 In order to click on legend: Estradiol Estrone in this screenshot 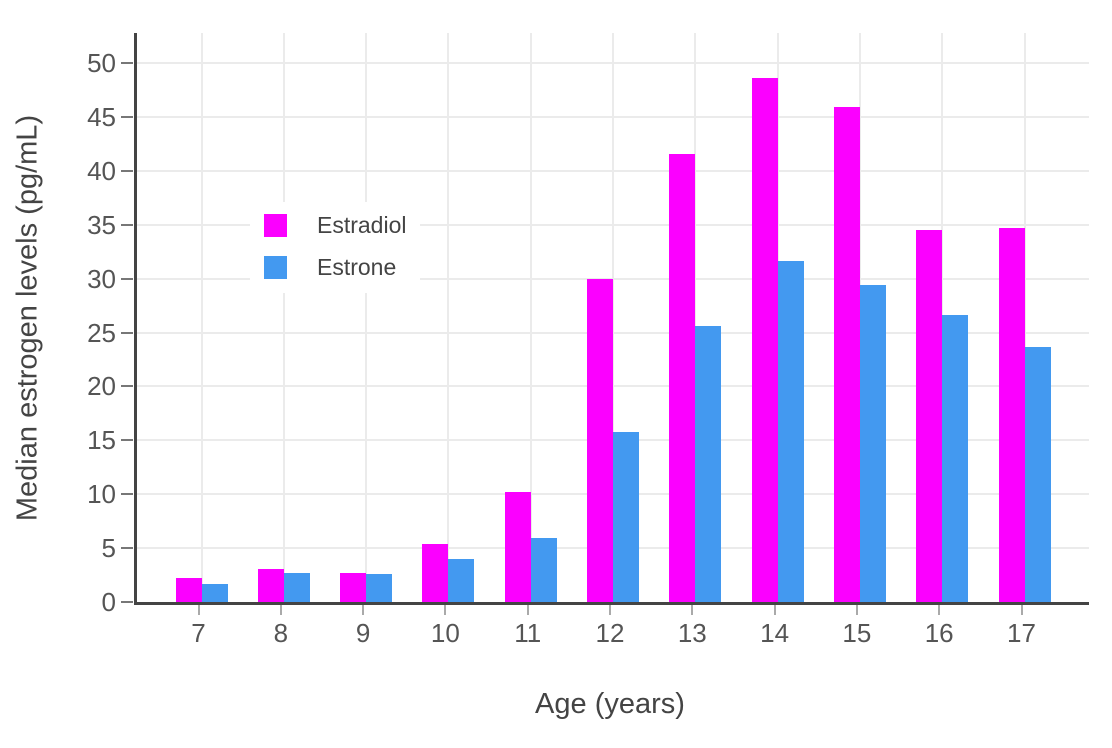, I will do `click(335, 247)`.